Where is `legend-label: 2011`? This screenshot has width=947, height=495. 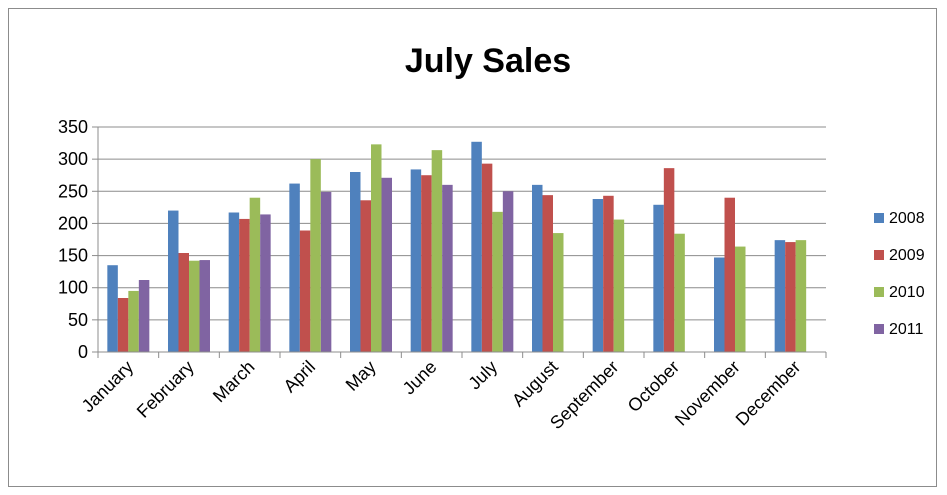 legend-label: 2011 is located at coordinates (906, 329).